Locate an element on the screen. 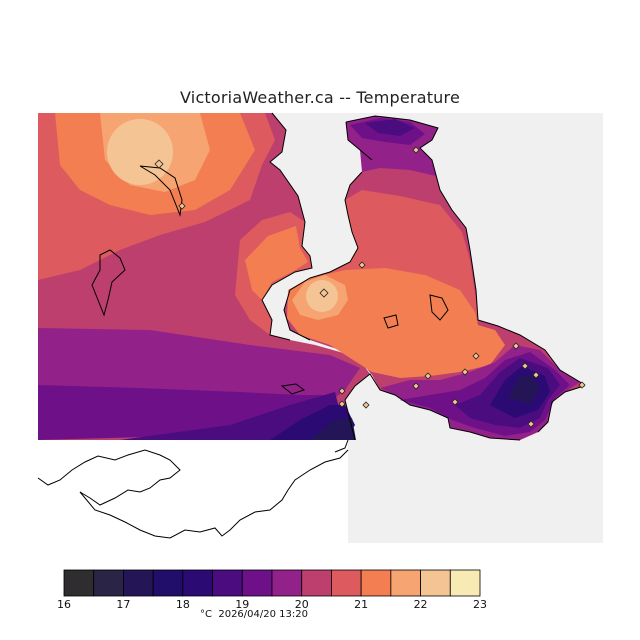 The image size is (640, 640). legend-tick-label: 23 is located at coordinates (480, 604).